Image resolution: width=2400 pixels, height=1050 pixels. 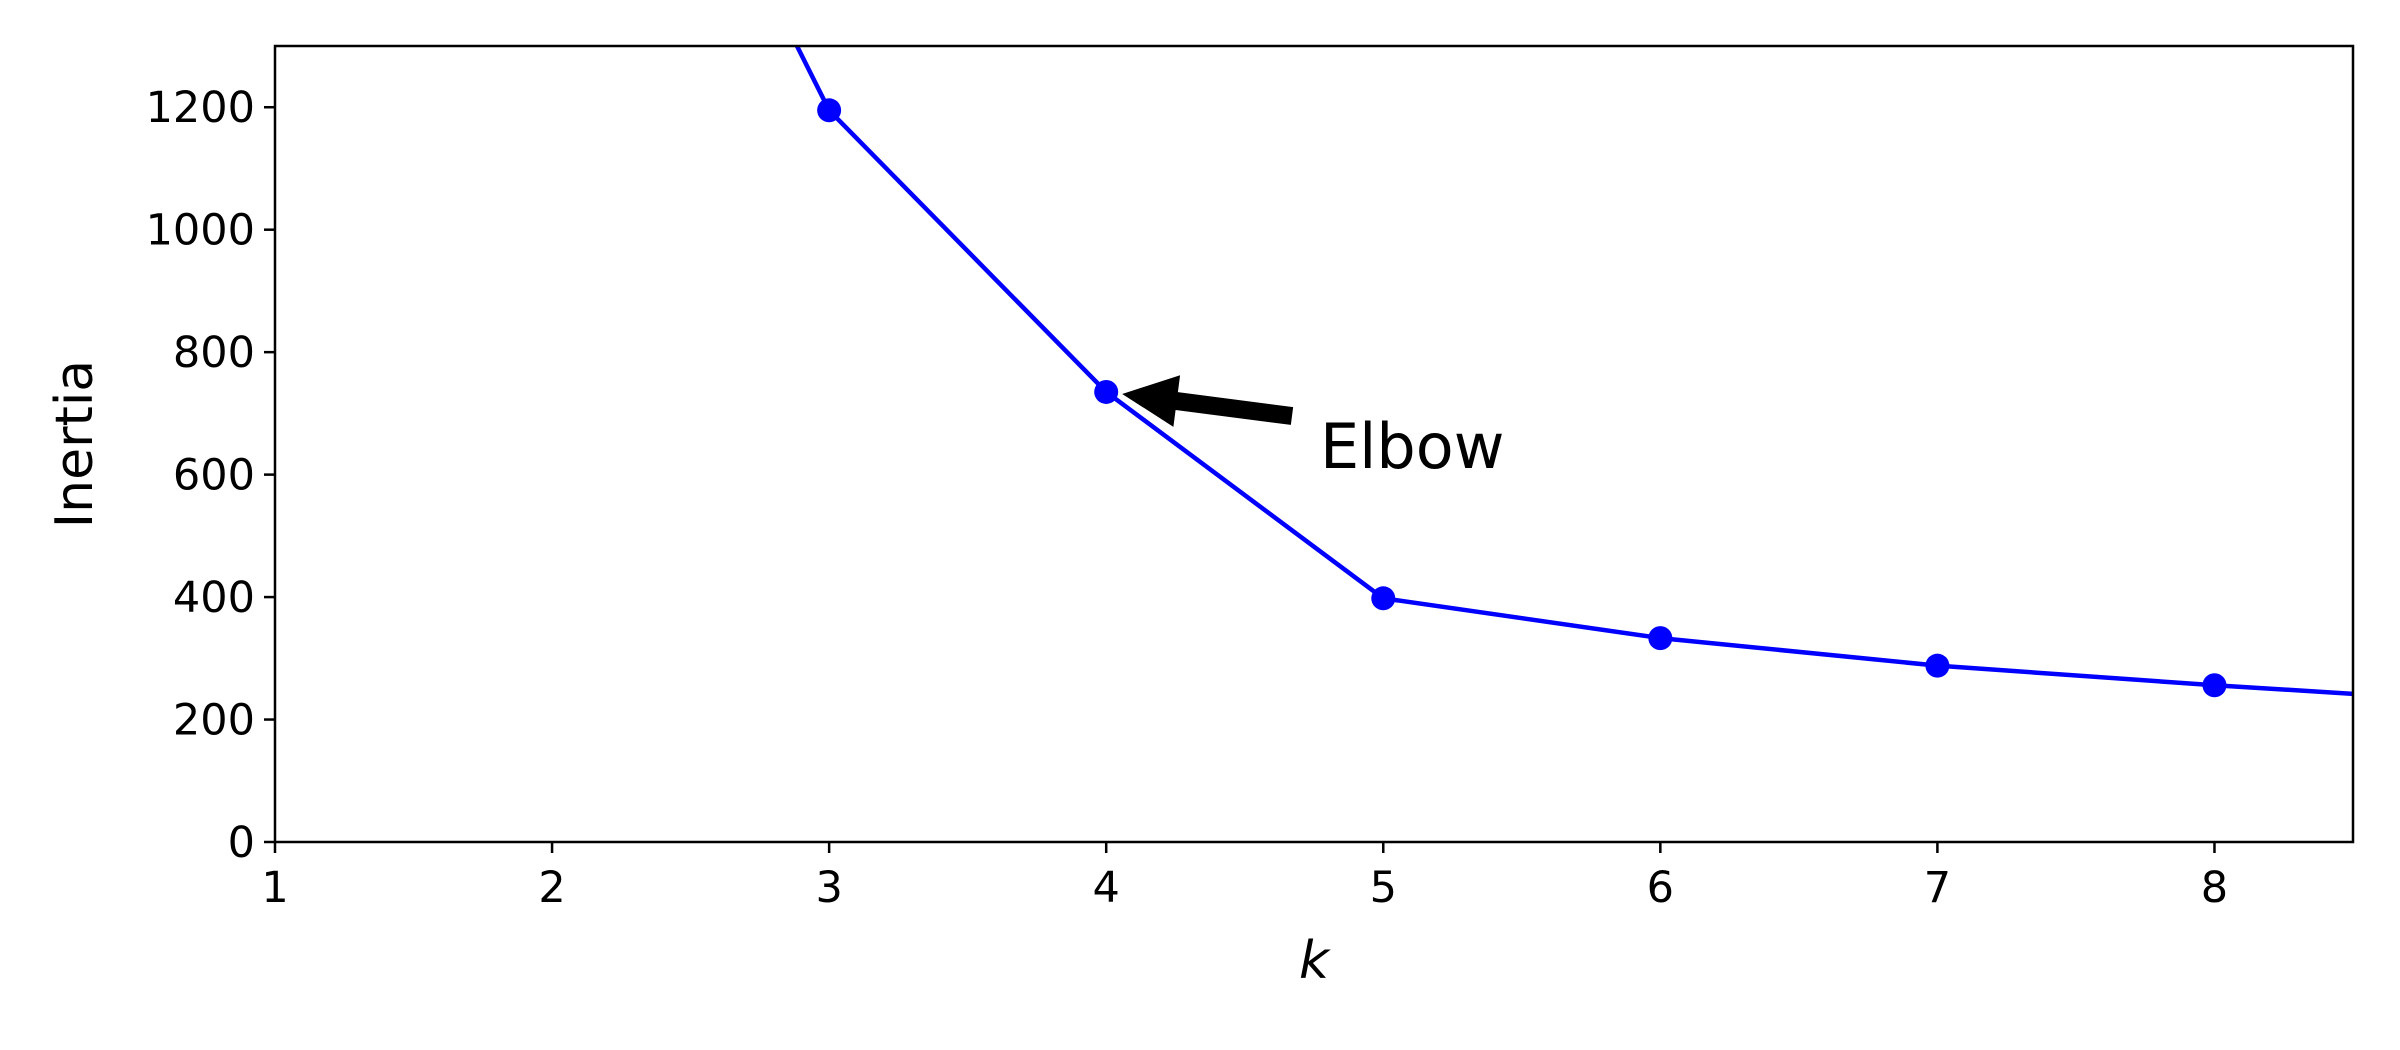 What do you see at coordinates (551, 888) in the screenshot?
I see `x-tick-label: 2` at bounding box center [551, 888].